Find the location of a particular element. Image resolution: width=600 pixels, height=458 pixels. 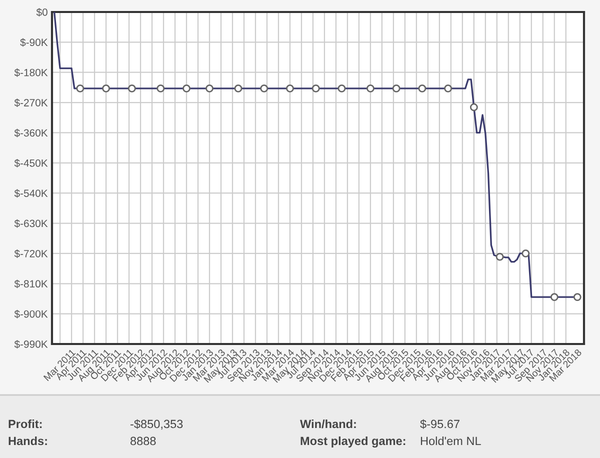

text: Hands: is located at coordinates (27, 441).